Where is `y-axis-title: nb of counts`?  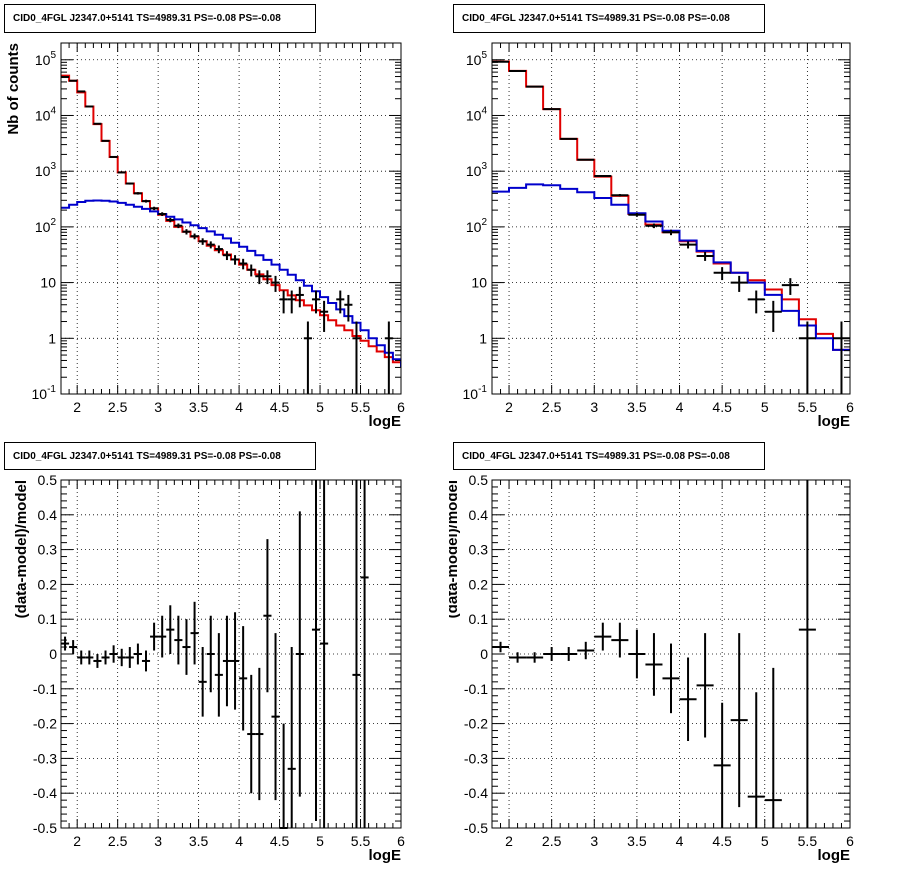
y-axis-title: nb of counts is located at coordinates (451, 88).